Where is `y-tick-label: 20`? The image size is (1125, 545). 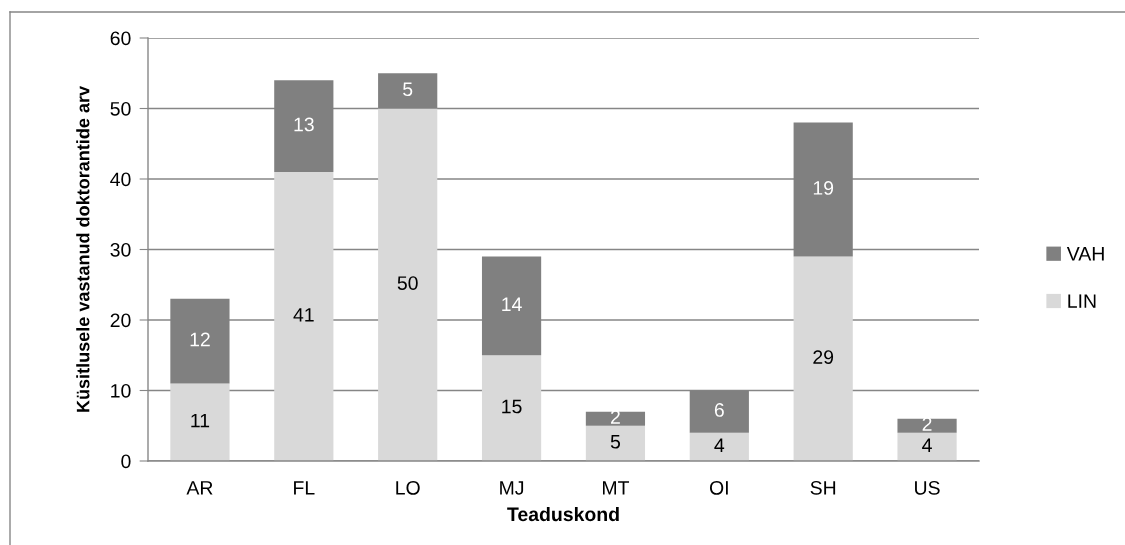
y-tick-label: 20 is located at coordinates (120, 320).